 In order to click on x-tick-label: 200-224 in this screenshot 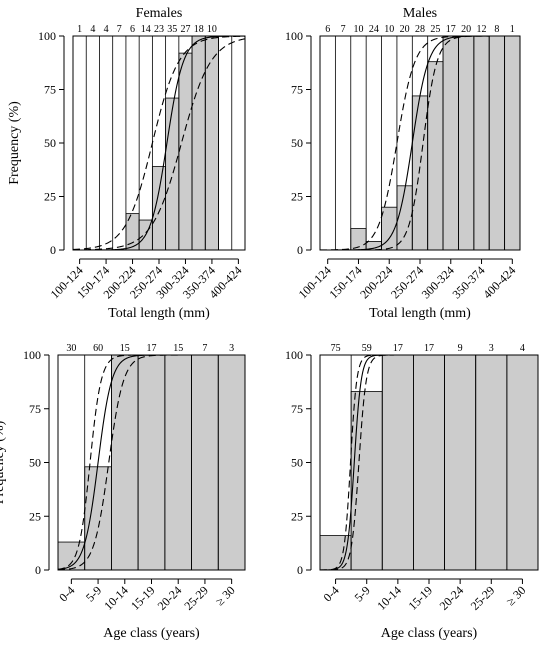, I will do `click(376, 282)`.